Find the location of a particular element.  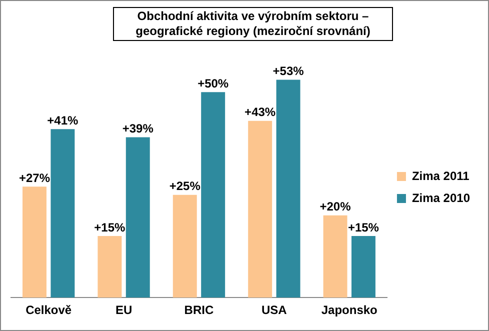

legend-label: Zima 2011 is located at coordinates (441, 175).